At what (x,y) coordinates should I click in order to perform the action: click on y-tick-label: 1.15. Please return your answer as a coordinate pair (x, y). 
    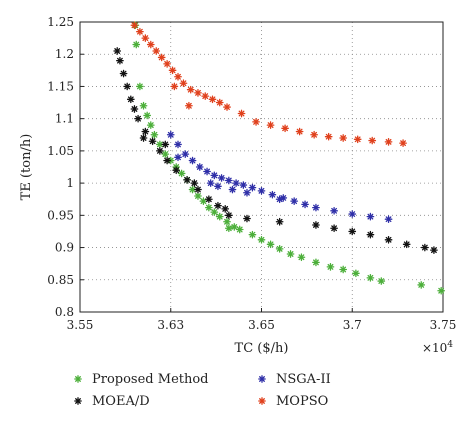
    Looking at the image, I should click on (60, 86).